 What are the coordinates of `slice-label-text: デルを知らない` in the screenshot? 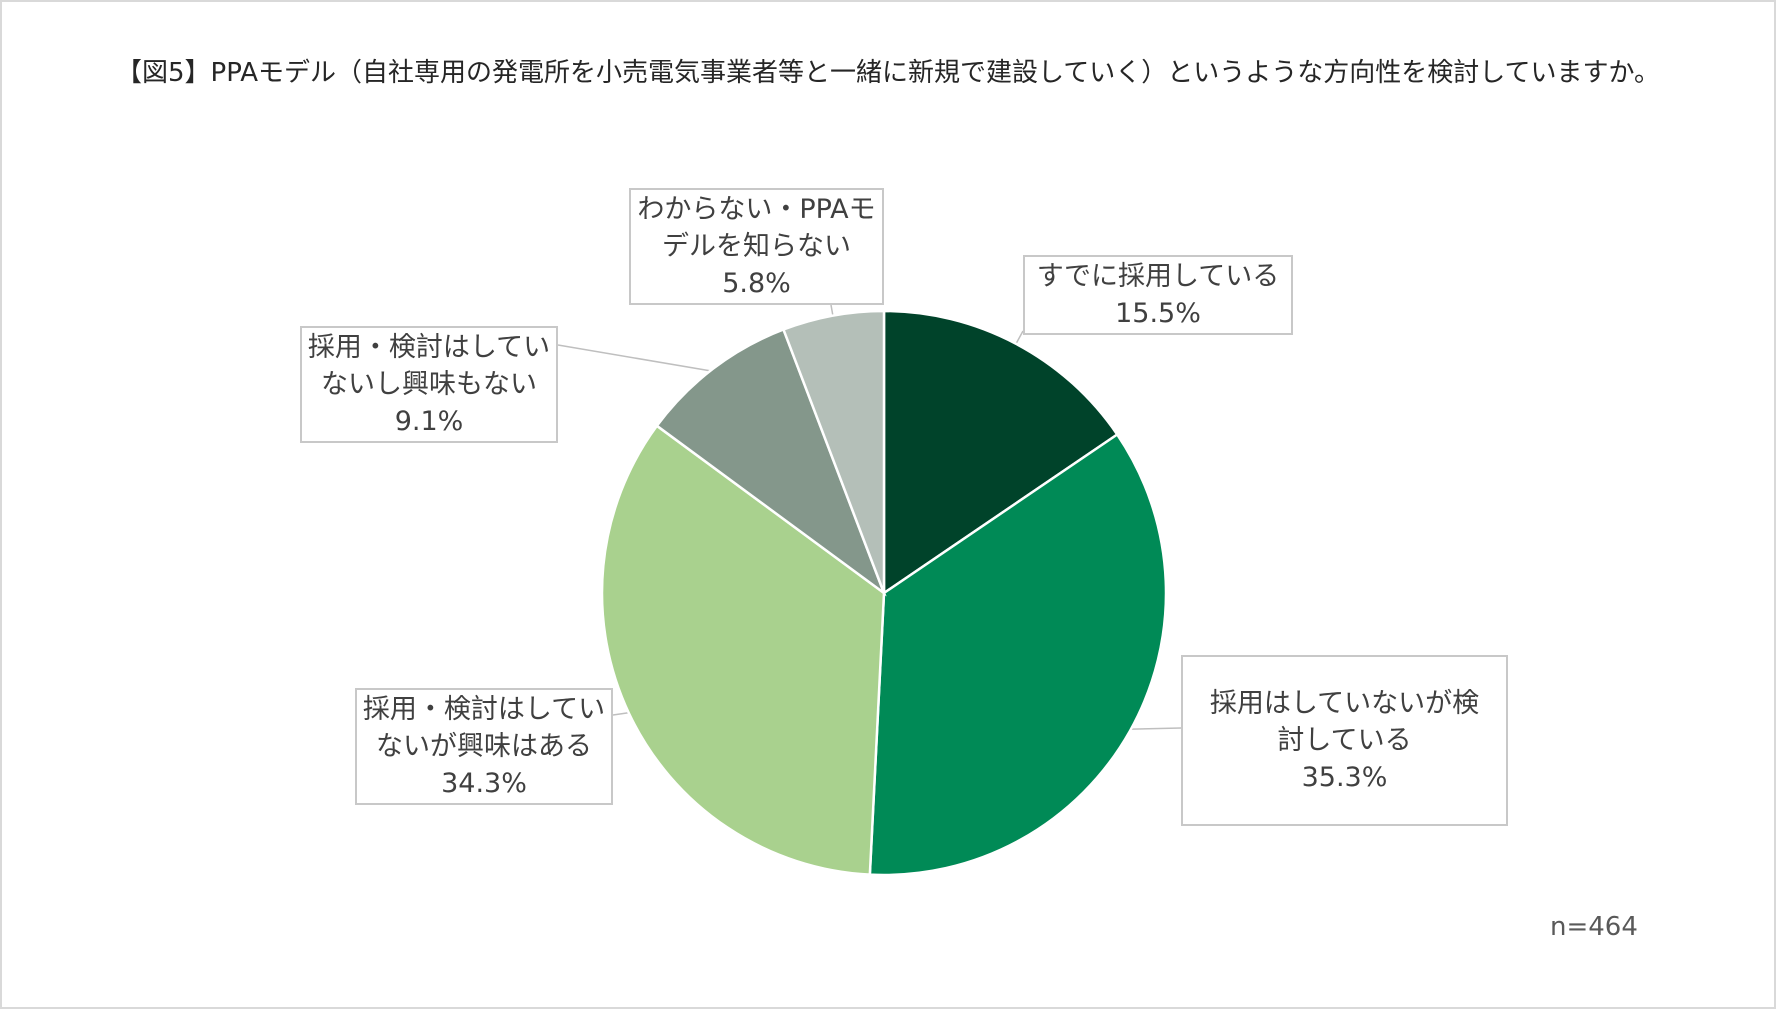 It's located at (756, 246).